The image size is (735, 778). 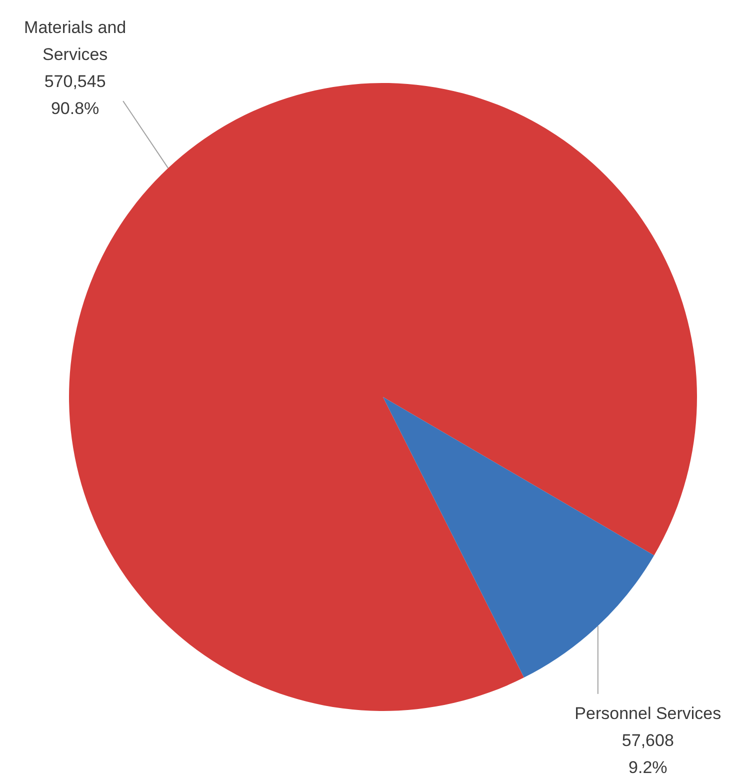 I want to click on data-label: 570,545 90.8%, so click(x=75, y=95).